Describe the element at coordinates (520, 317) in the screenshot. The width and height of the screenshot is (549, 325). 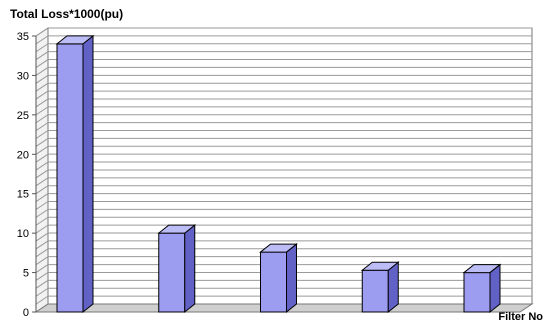
I see `x-axis-label: Filter No` at that location.